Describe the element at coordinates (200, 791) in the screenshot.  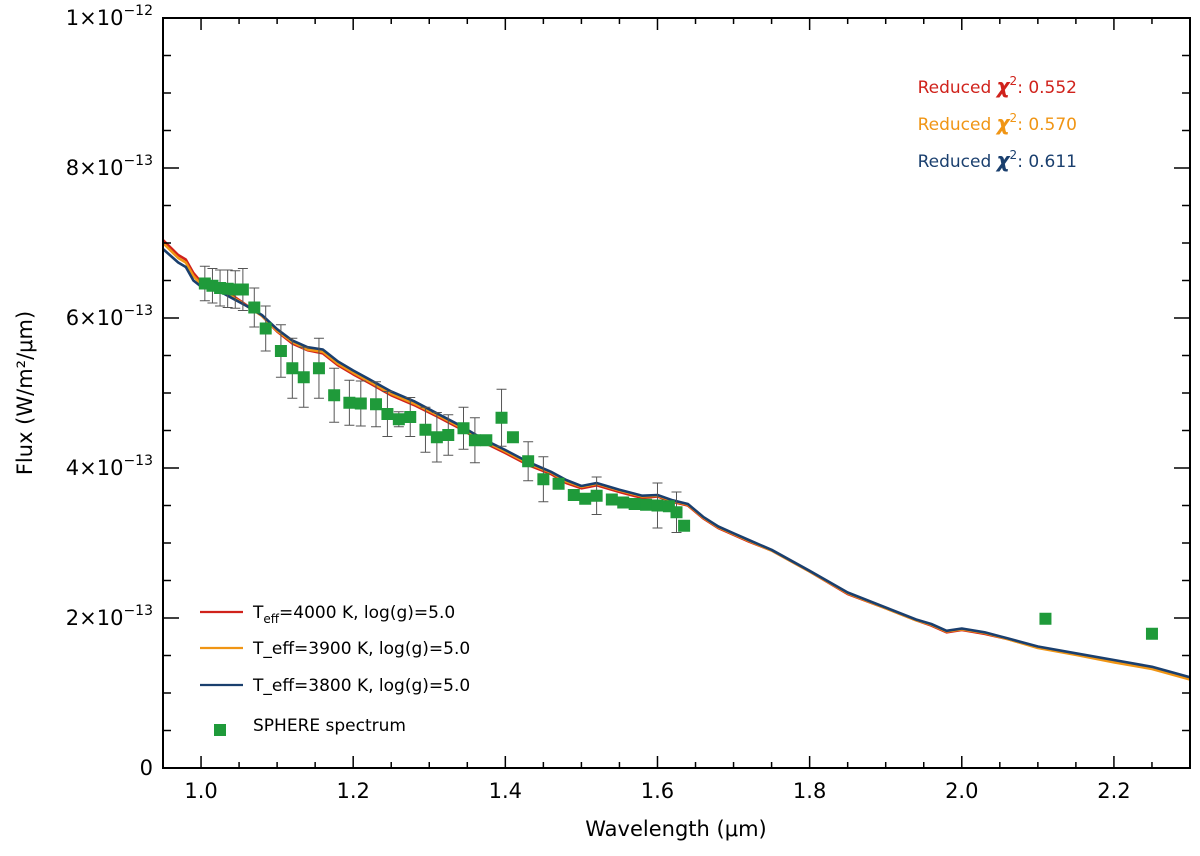
I see `x-tick-label: 1.0` at that location.